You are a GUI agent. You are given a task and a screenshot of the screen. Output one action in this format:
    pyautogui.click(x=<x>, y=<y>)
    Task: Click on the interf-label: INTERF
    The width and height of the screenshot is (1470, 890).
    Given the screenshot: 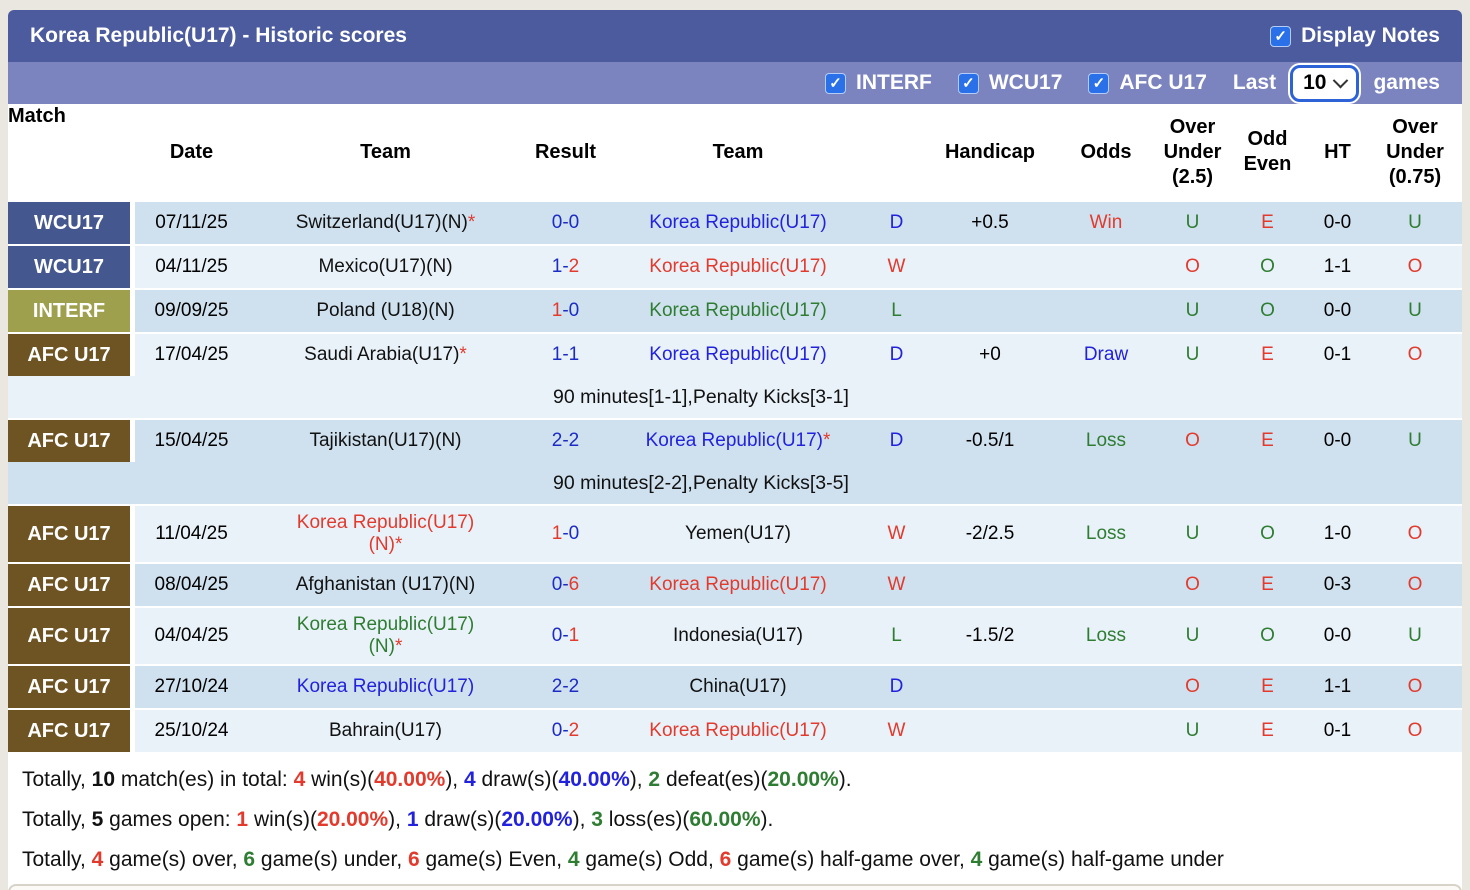 What is the action you would take?
    pyautogui.click(x=894, y=82)
    